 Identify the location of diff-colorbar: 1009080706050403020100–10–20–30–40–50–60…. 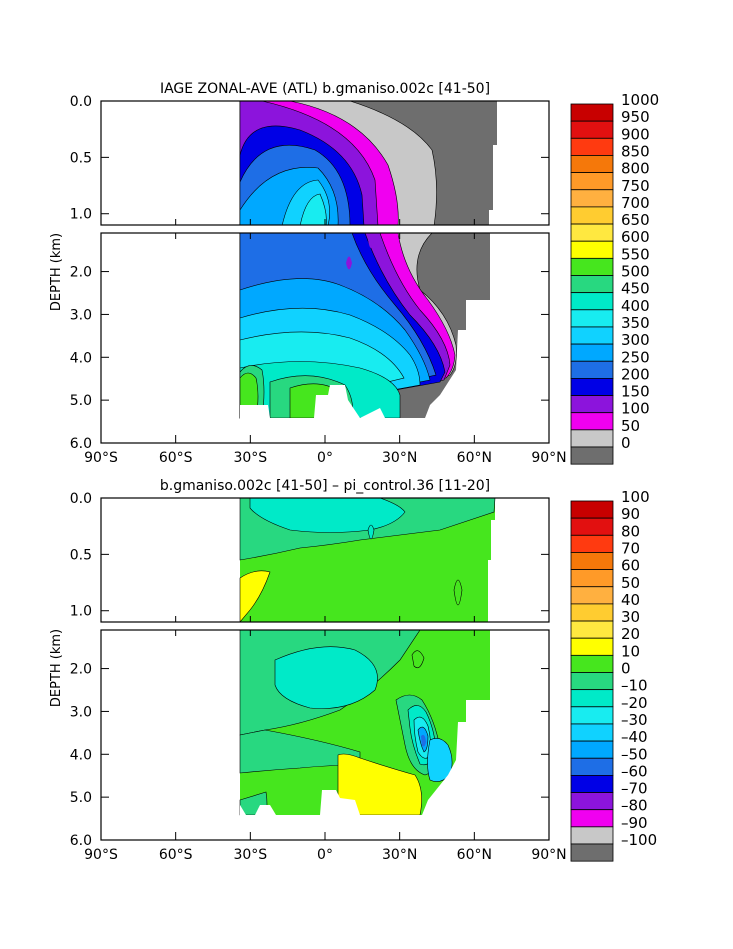
(613, 675).